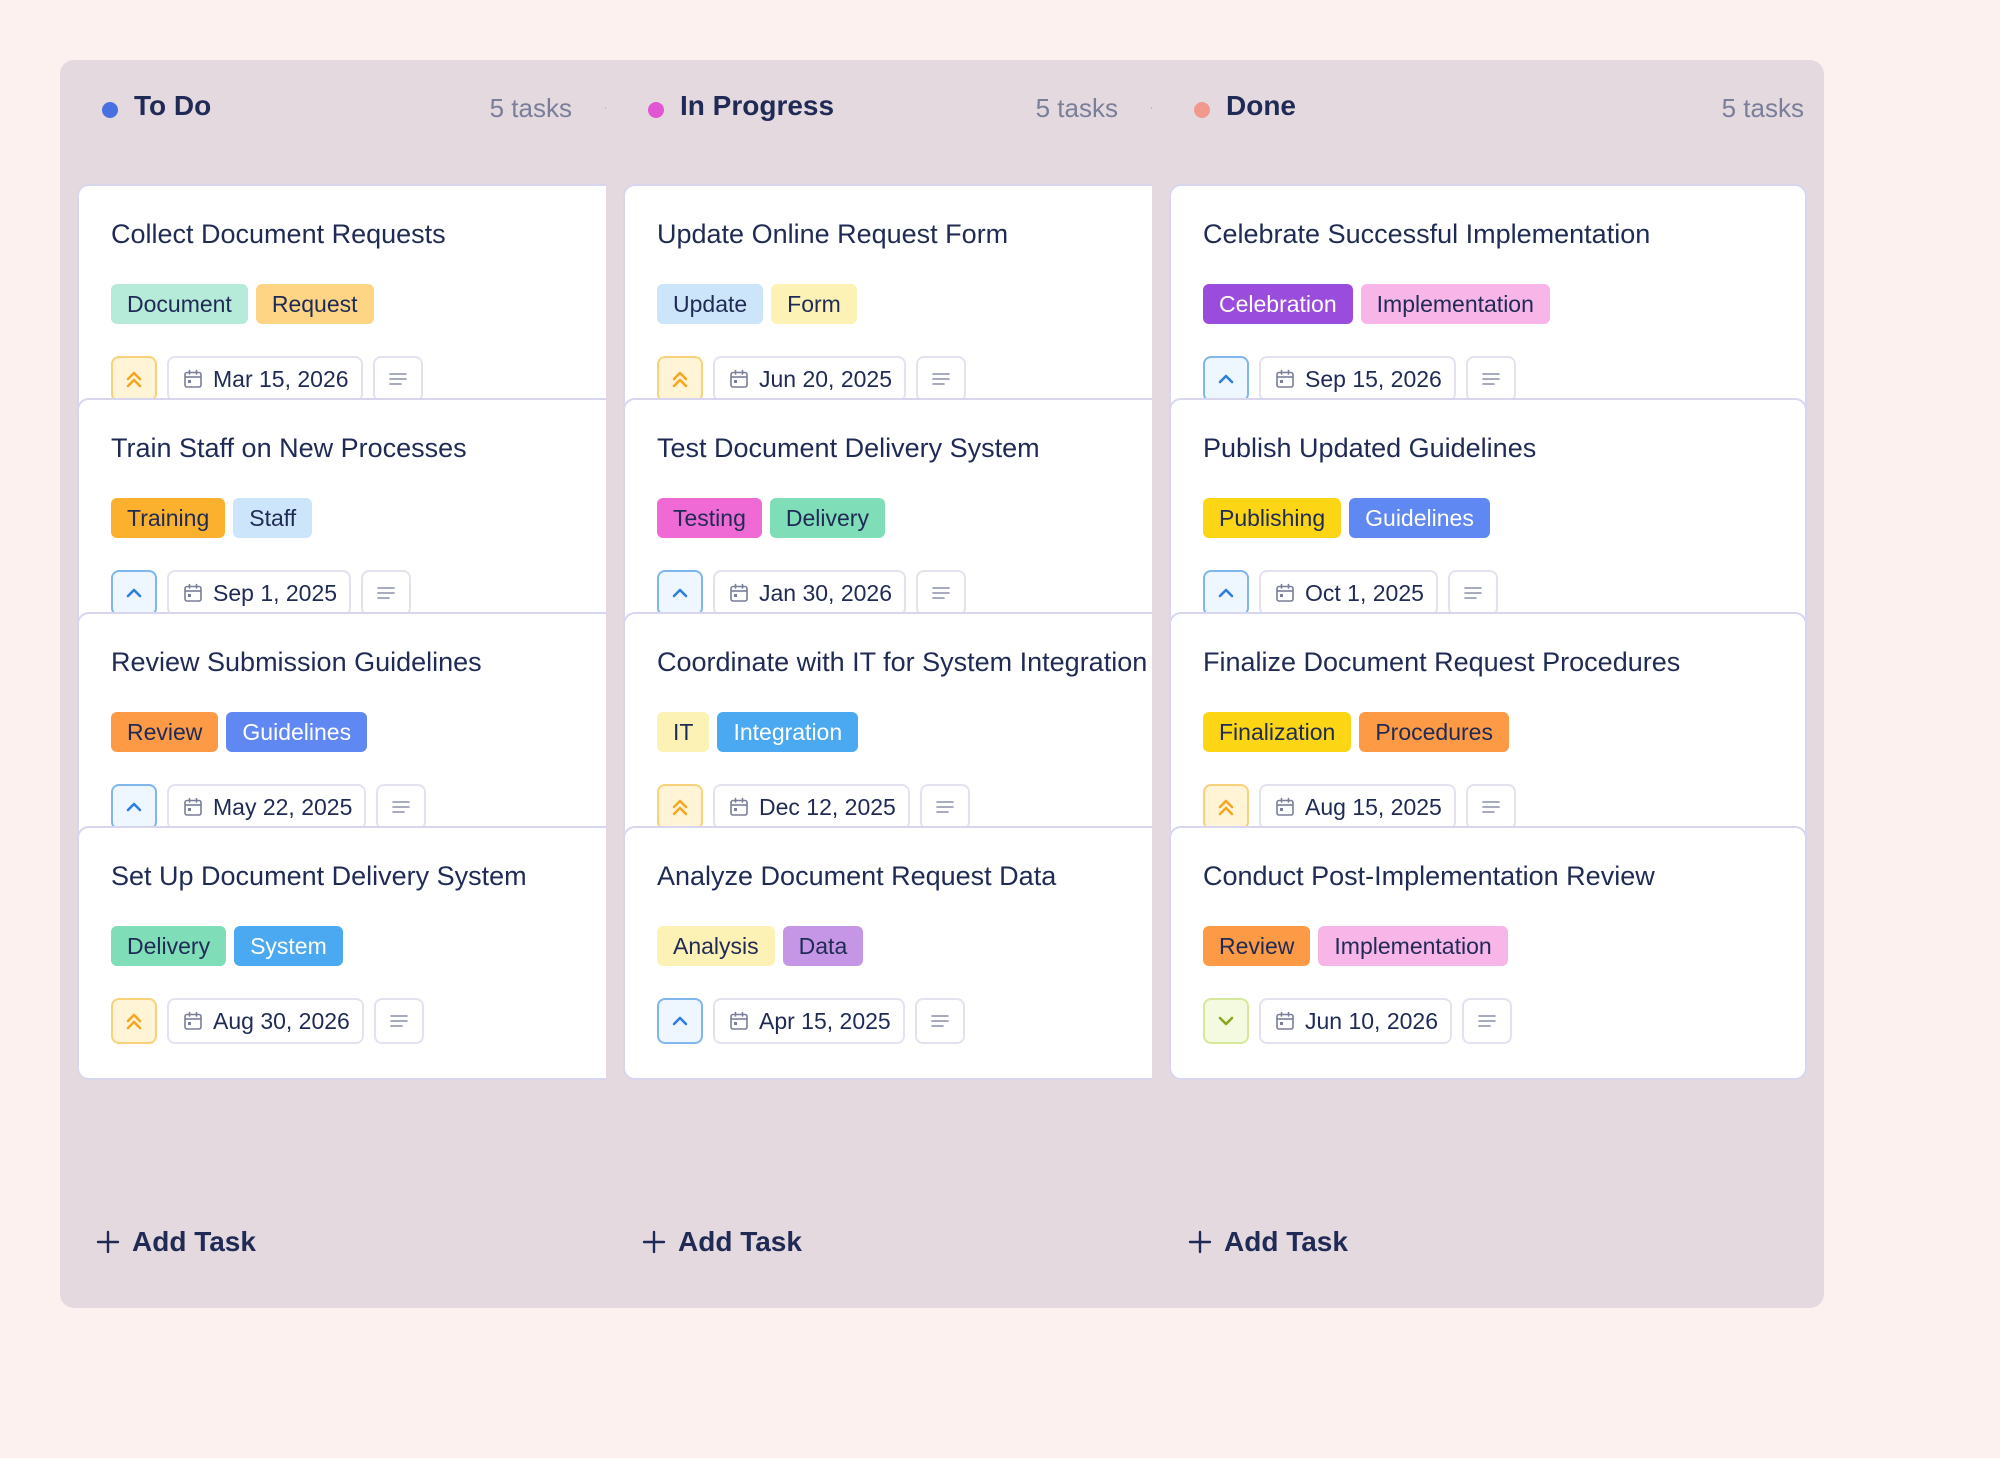 The width and height of the screenshot is (2000, 1458). I want to click on tag-list: Analysis Data, so click(760, 946).